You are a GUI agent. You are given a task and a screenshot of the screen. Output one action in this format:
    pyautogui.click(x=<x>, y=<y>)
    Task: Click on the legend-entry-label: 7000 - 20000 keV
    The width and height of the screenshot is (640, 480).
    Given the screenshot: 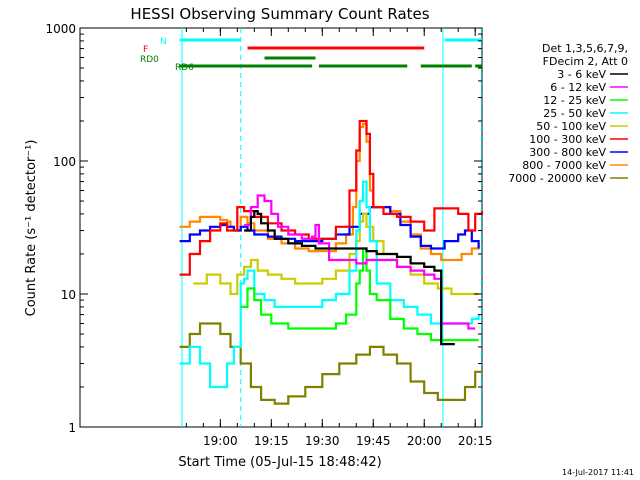 What is the action you would take?
    pyautogui.click(x=557, y=178)
    